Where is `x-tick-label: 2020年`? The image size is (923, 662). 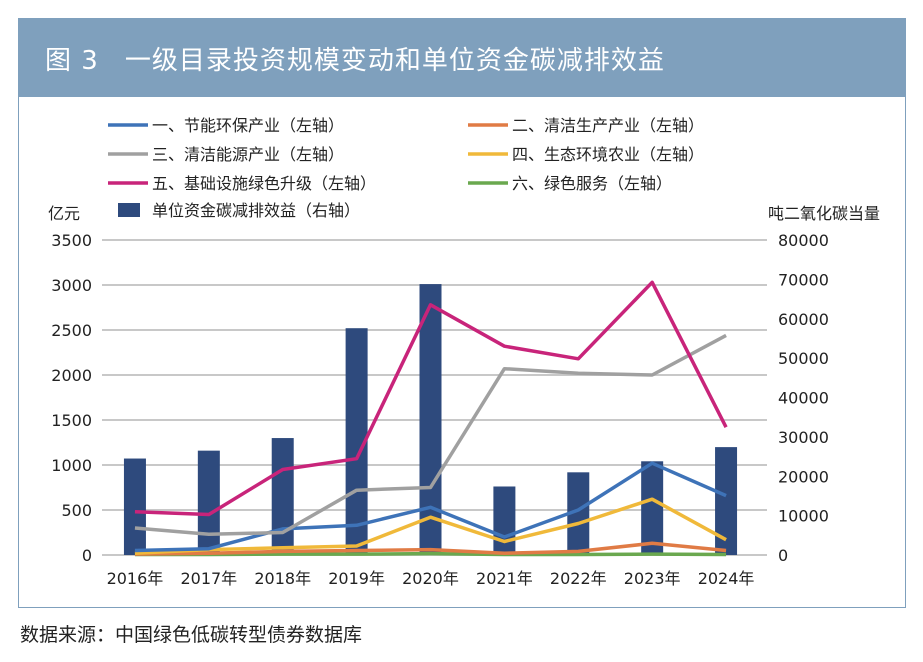 x-tick-label: 2020年 is located at coordinates (430, 578).